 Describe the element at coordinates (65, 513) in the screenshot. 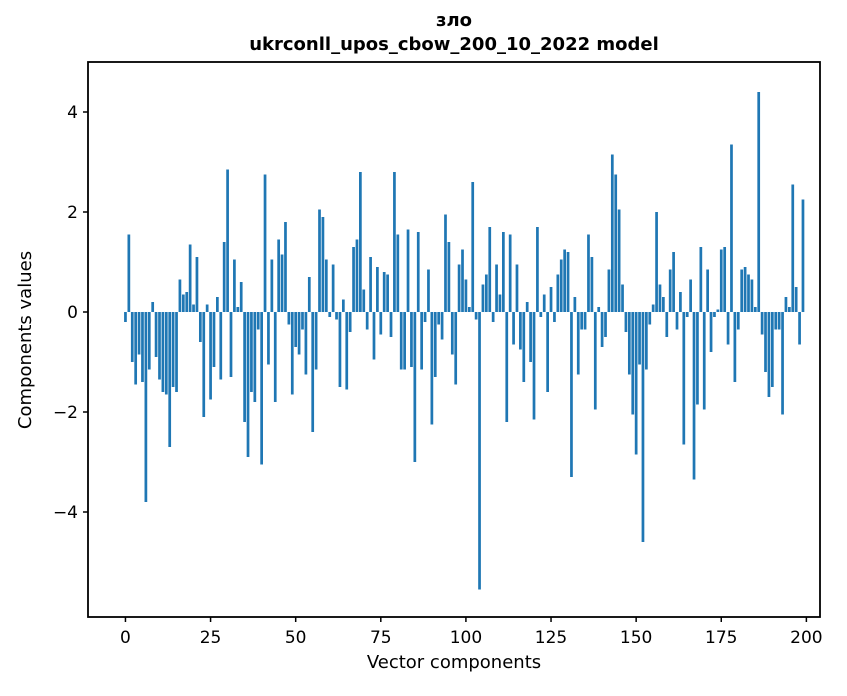

I see `y-tick-label: −4` at that location.